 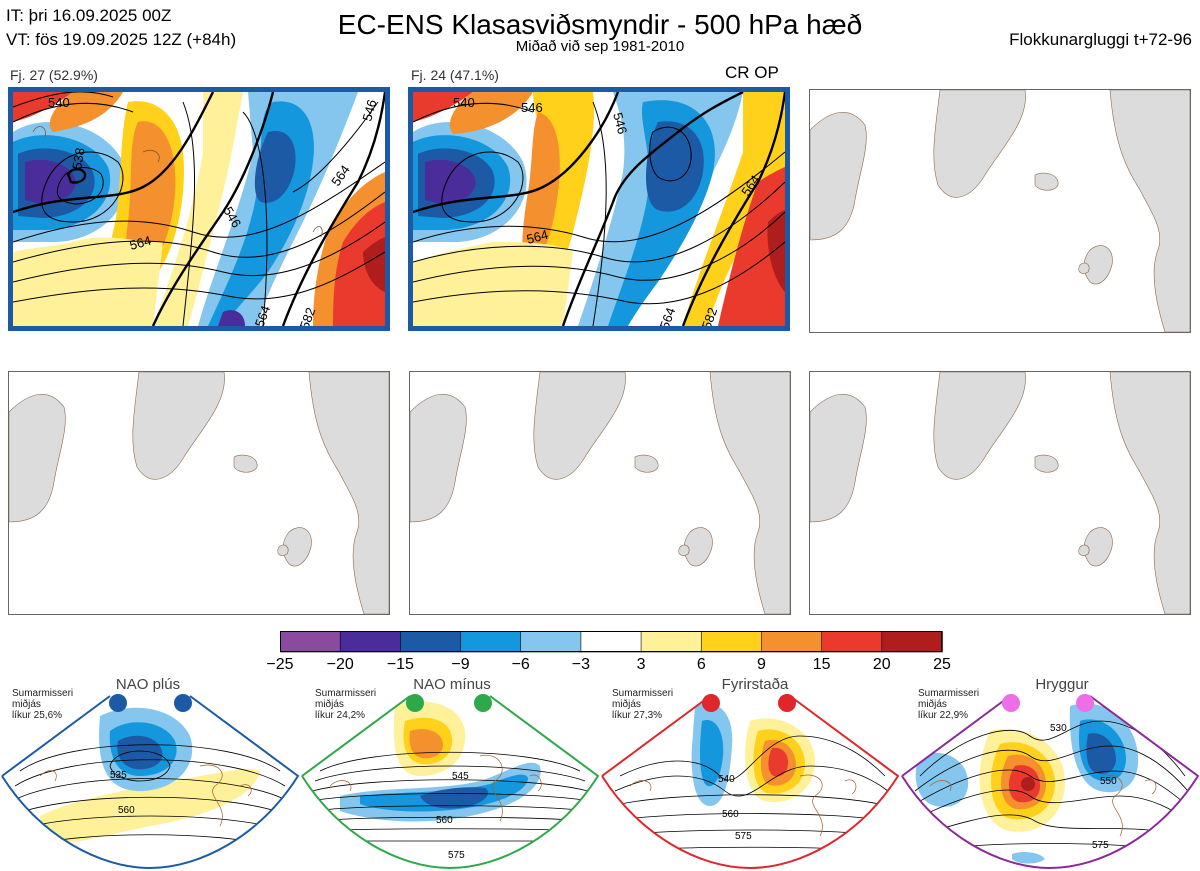 What do you see at coordinates (42, 704) in the screenshot?
I see `regime-1-info: Sumarmisseri miðjás líkur 25,6%` at bounding box center [42, 704].